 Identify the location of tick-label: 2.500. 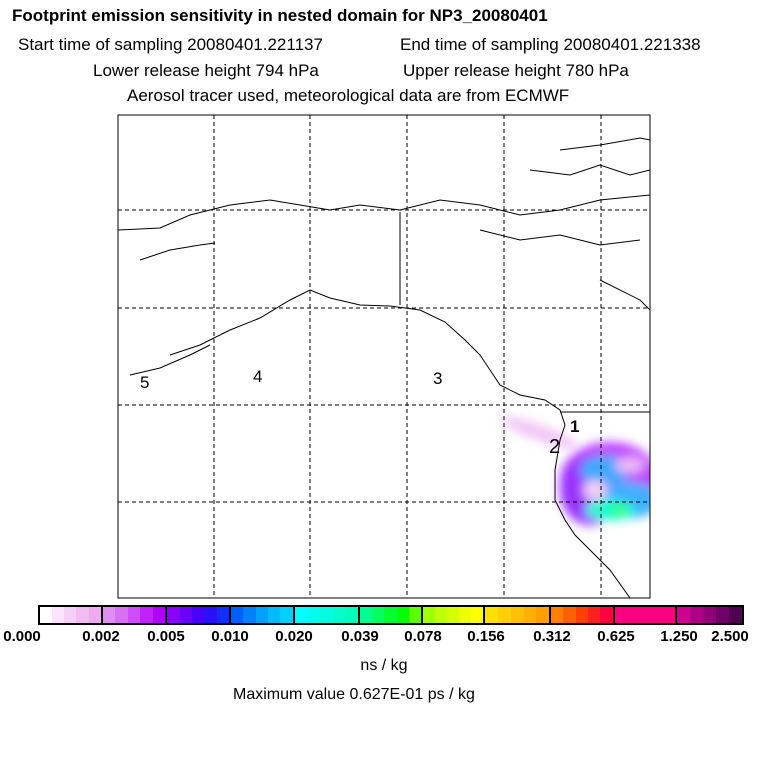
(730, 636).